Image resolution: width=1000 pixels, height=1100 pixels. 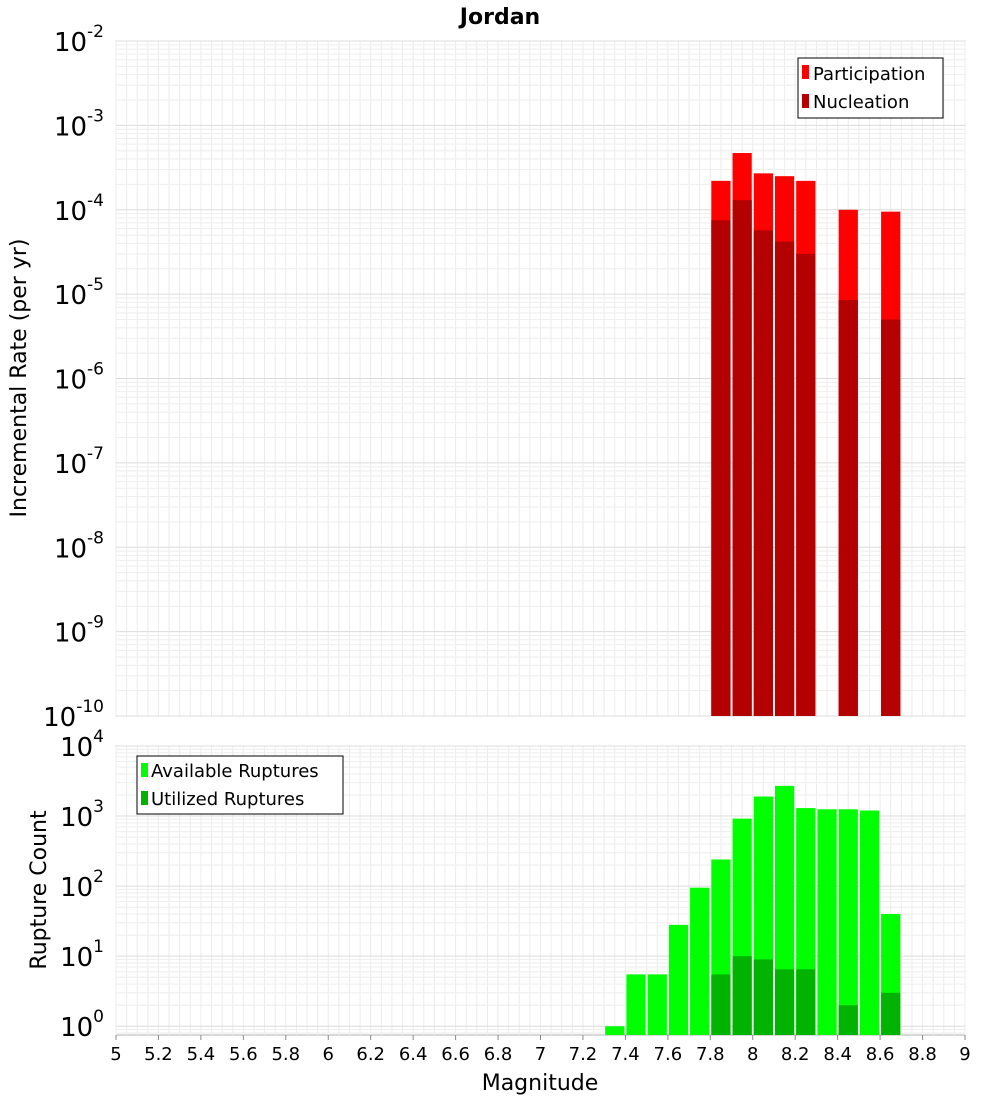 What do you see at coordinates (95, 454) in the screenshot?
I see `top-y-tick-exp: -7` at bounding box center [95, 454].